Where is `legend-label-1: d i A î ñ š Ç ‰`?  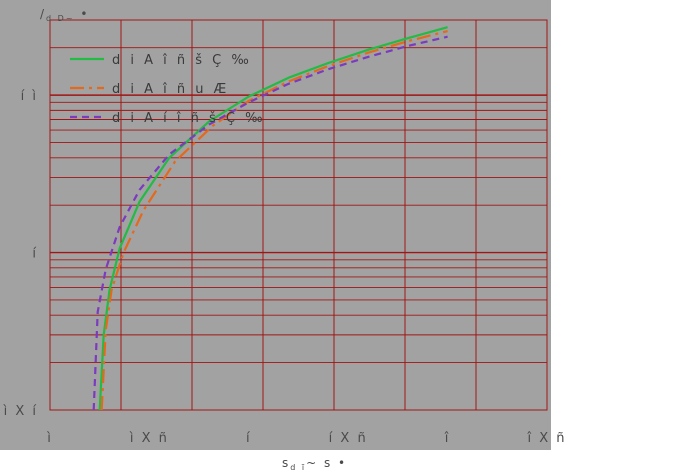
legend-label-1: d i A î ñ š Ç ‰ is located at coordinates (182, 60).